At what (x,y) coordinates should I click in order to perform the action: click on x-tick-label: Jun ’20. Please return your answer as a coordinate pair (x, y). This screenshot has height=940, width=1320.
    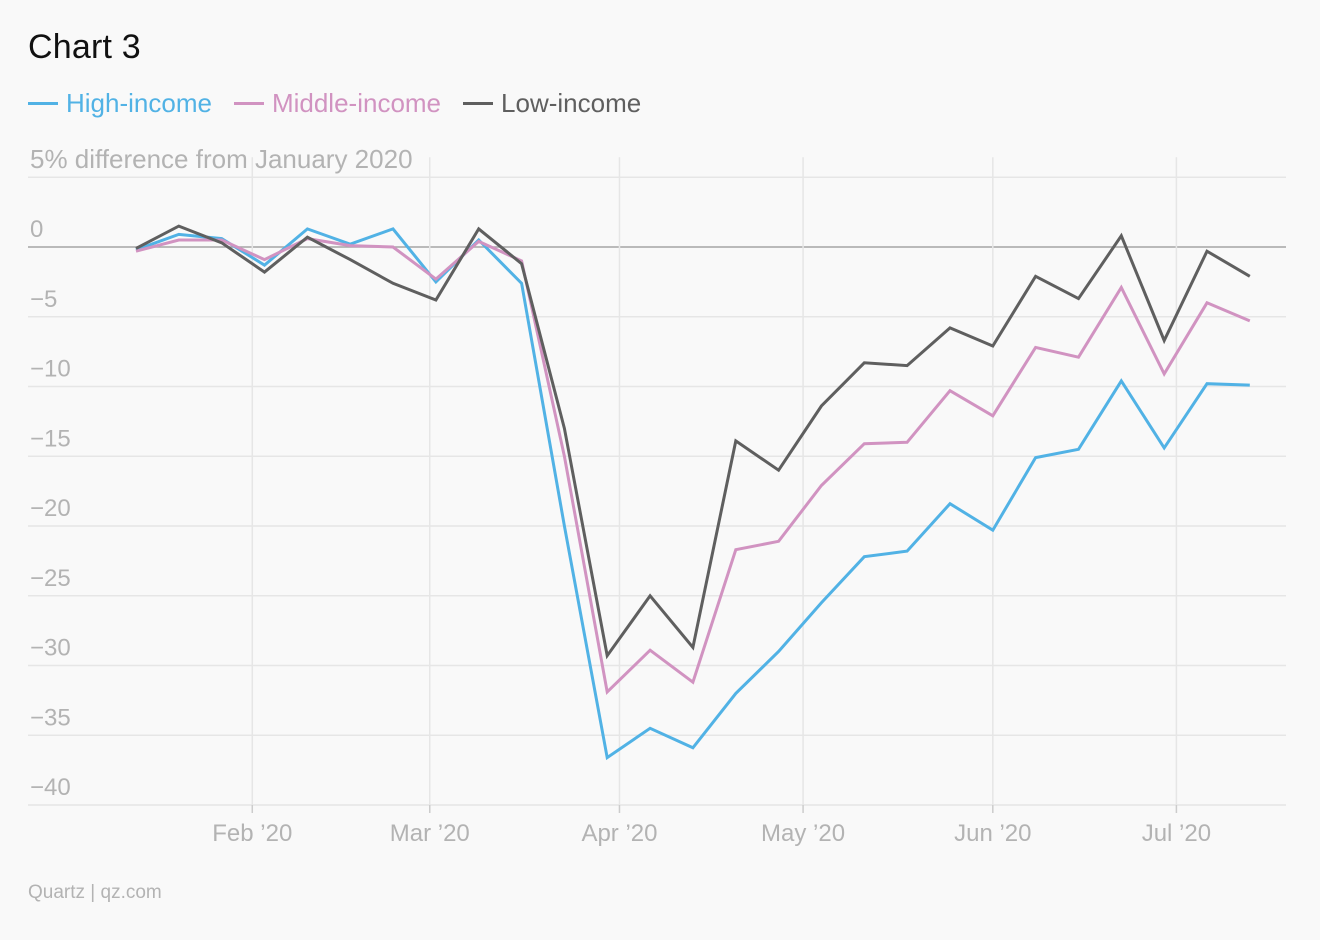
    Looking at the image, I should click on (992, 833).